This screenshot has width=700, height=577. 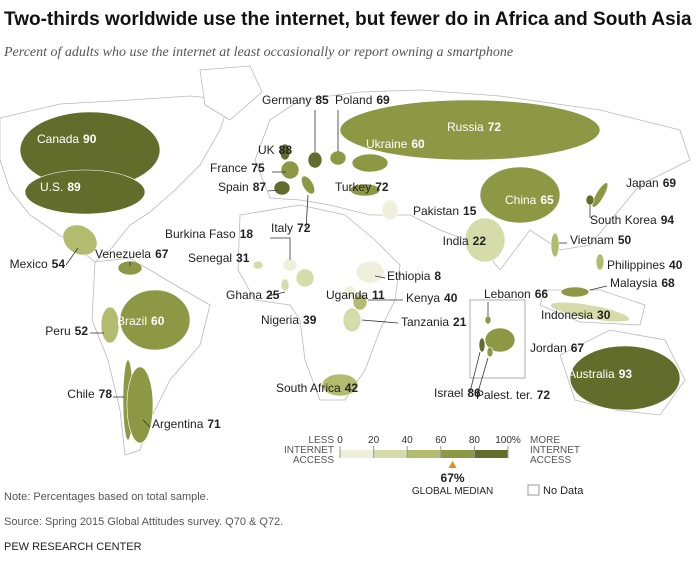 I want to click on country-label: Chile 78, so click(x=89, y=394).